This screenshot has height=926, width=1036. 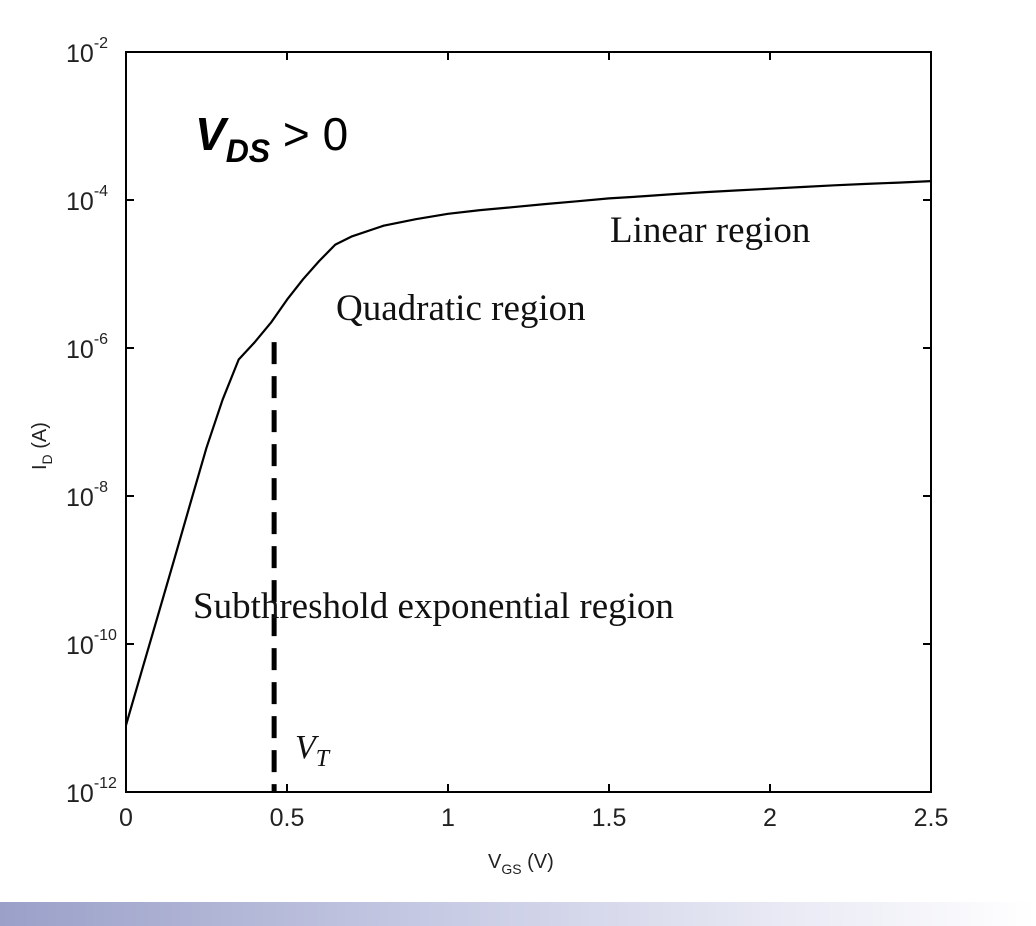 I want to click on y-axis-label-main: I, so click(x=40, y=467).